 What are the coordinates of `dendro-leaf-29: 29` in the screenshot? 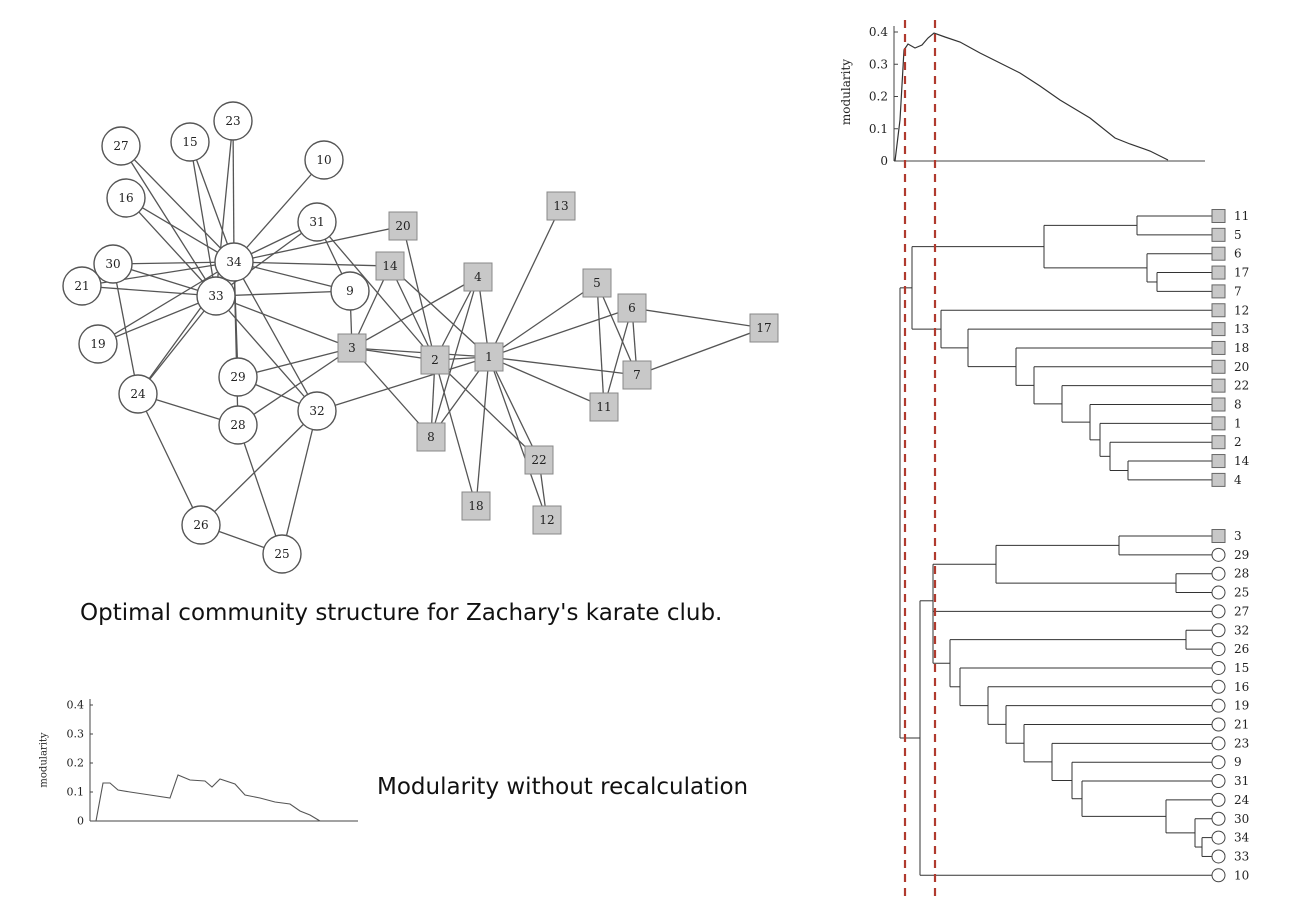 It's located at (1230, 554).